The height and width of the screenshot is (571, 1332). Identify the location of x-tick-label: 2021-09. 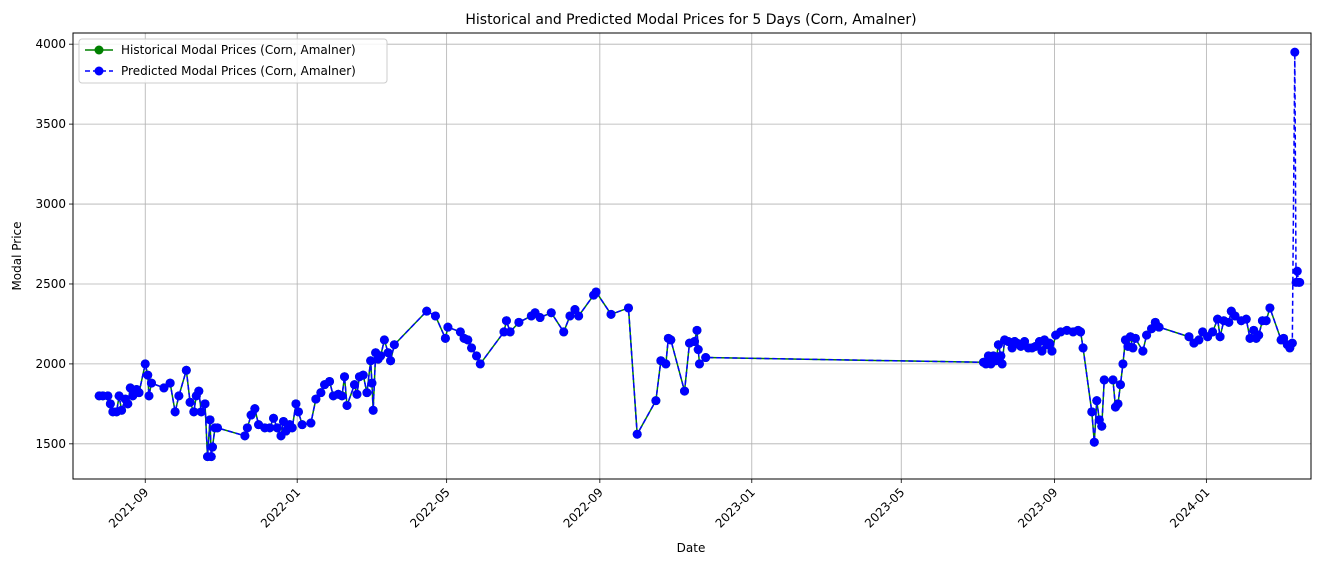
(128, 507).